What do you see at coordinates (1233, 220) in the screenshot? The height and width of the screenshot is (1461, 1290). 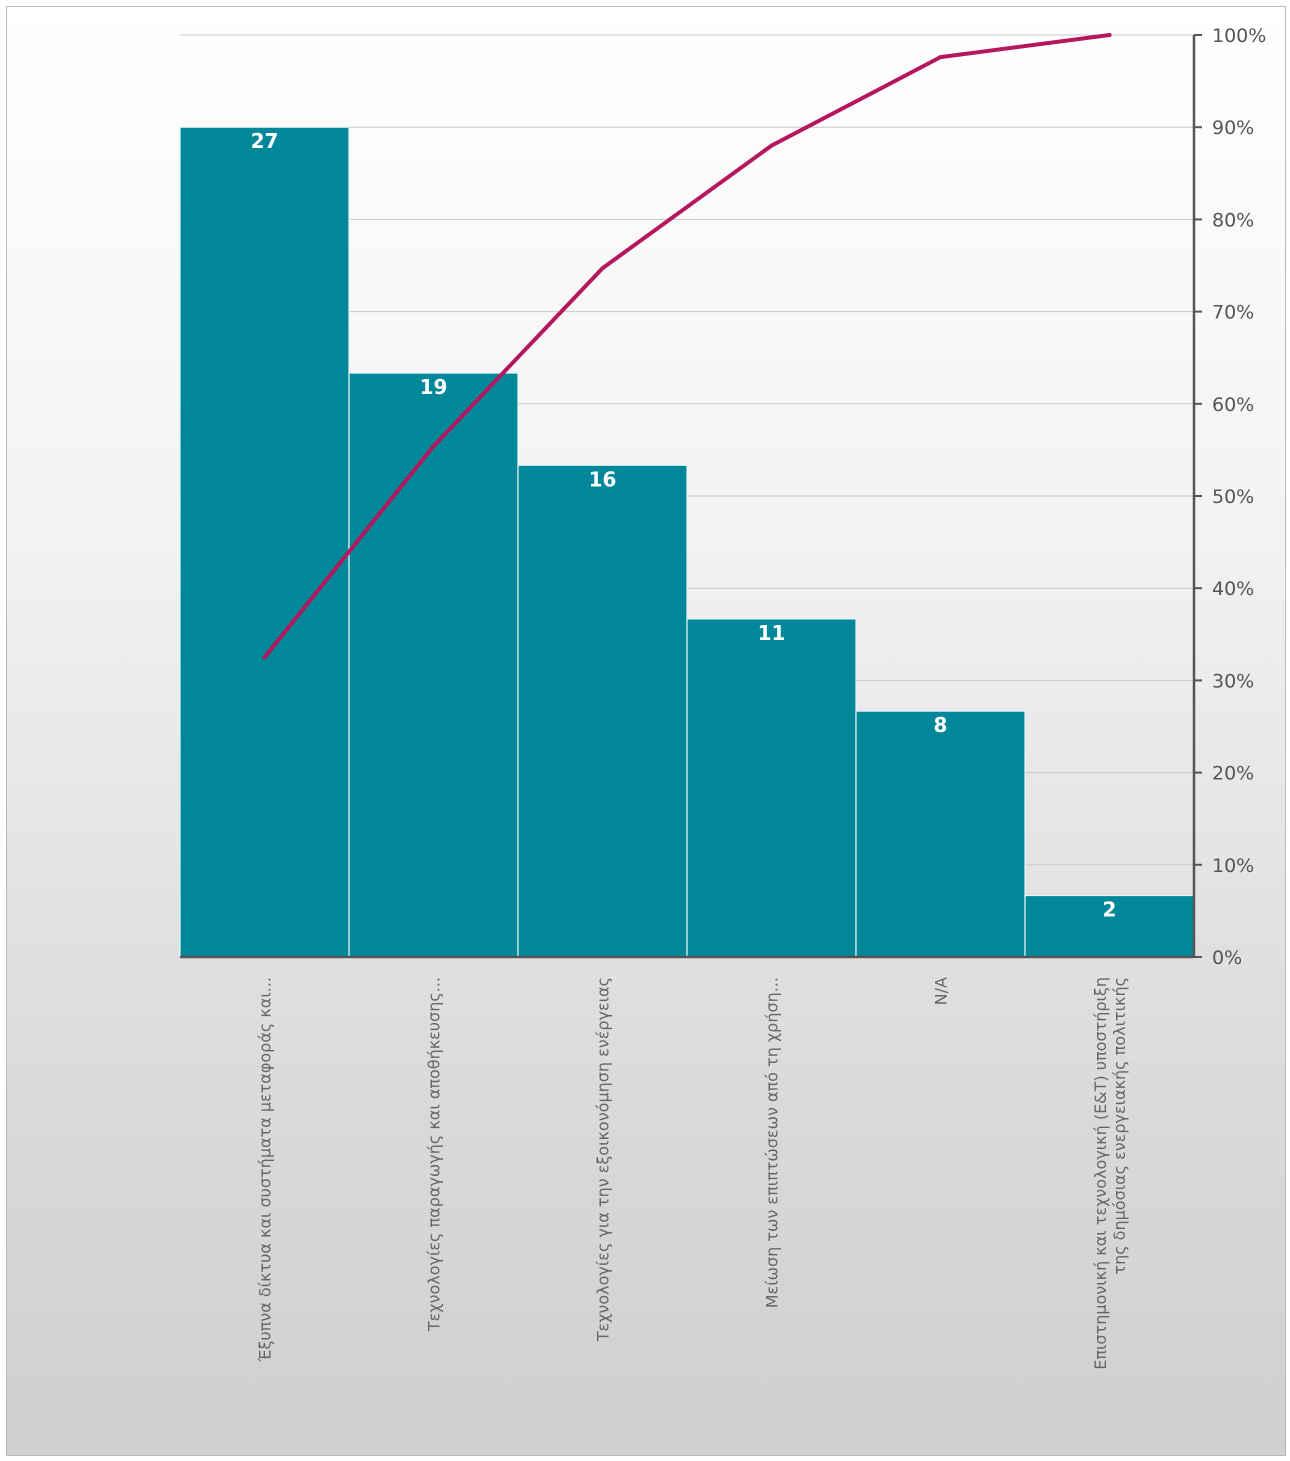 I see `y-tick-label: 80%` at bounding box center [1233, 220].